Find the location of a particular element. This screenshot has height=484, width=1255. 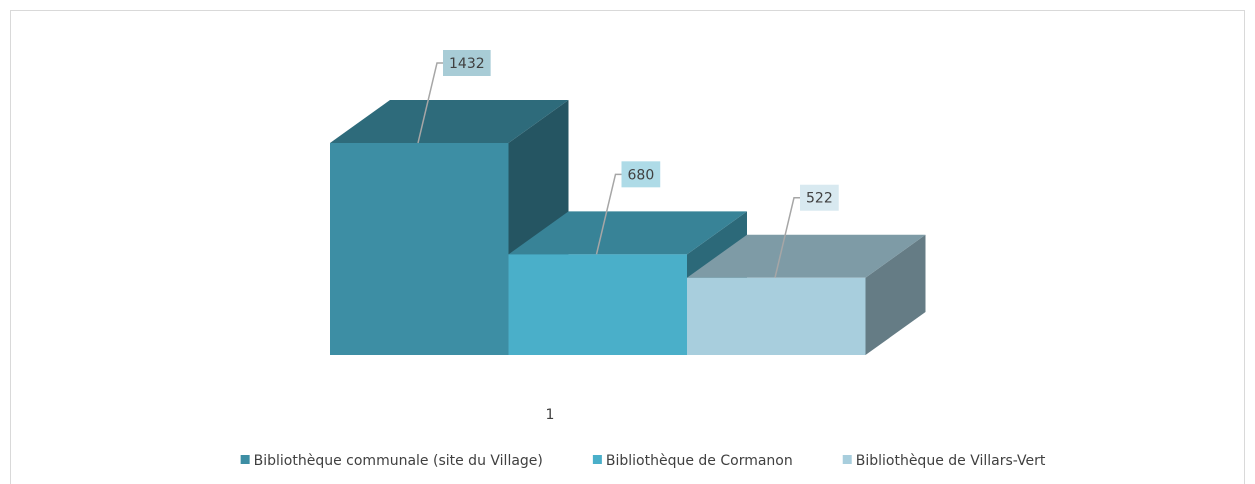

bar-side is located at coordinates (895, 294).